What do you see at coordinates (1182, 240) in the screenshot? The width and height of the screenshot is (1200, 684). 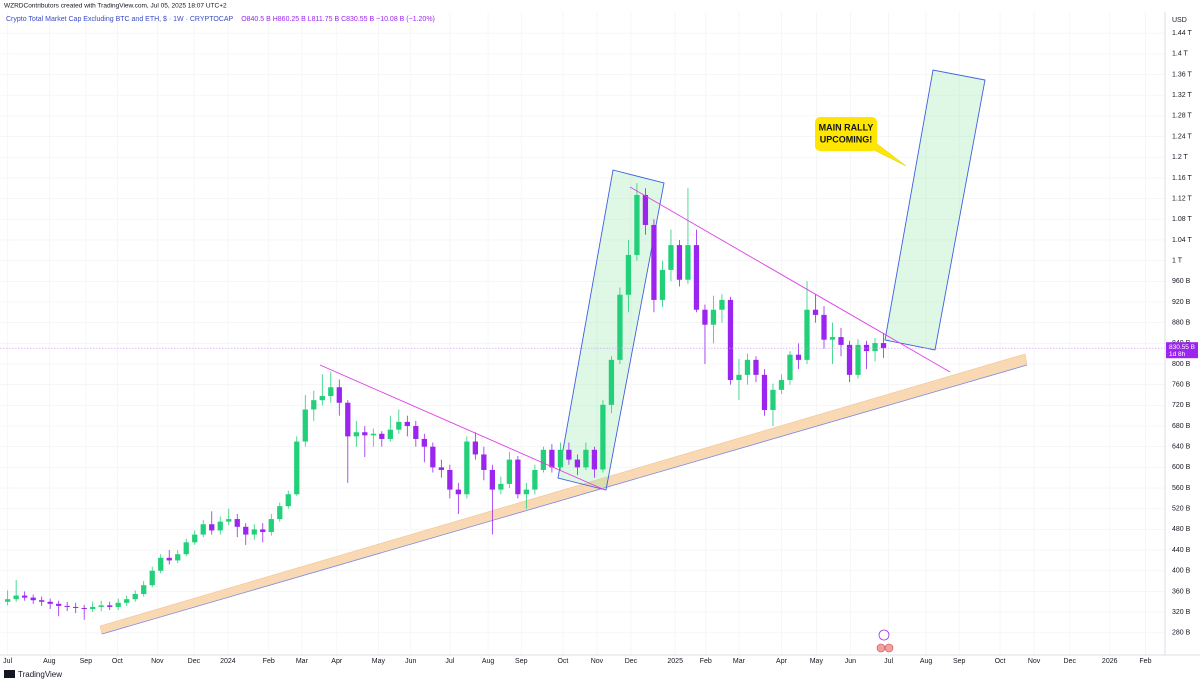 I see `y-tick-label: 1.04 T` at bounding box center [1182, 240].